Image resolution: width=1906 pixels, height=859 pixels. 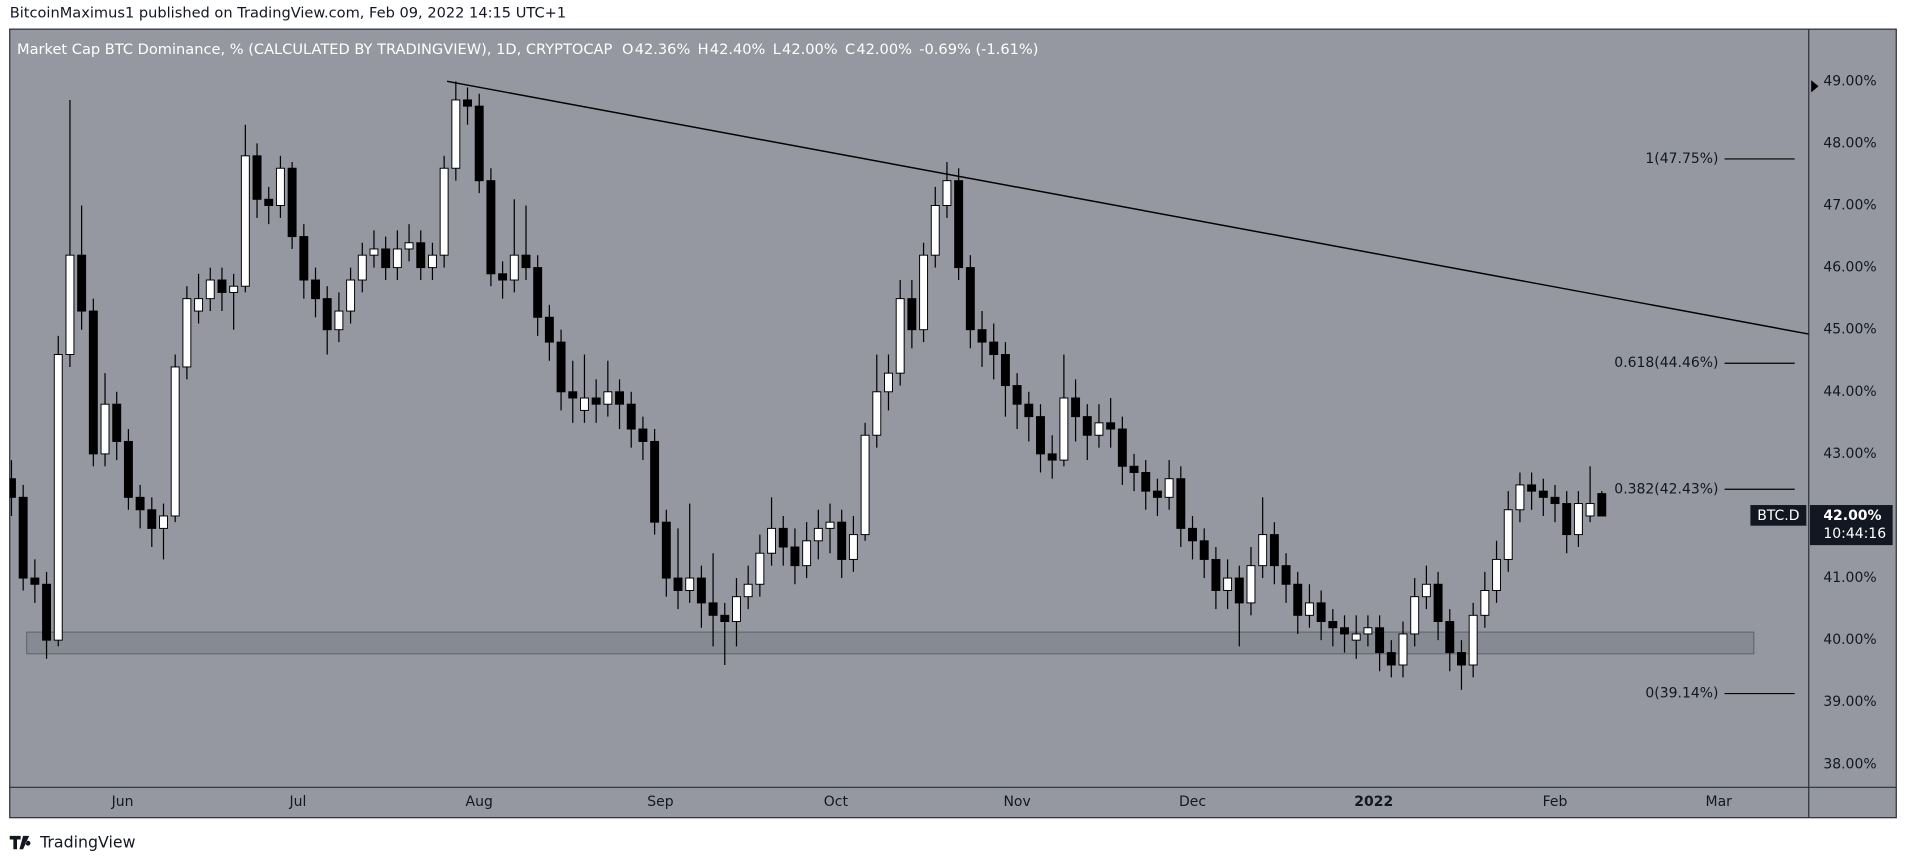 What do you see at coordinates (1192, 802) in the screenshot?
I see `x-tick-label: Dec` at bounding box center [1192, 802].